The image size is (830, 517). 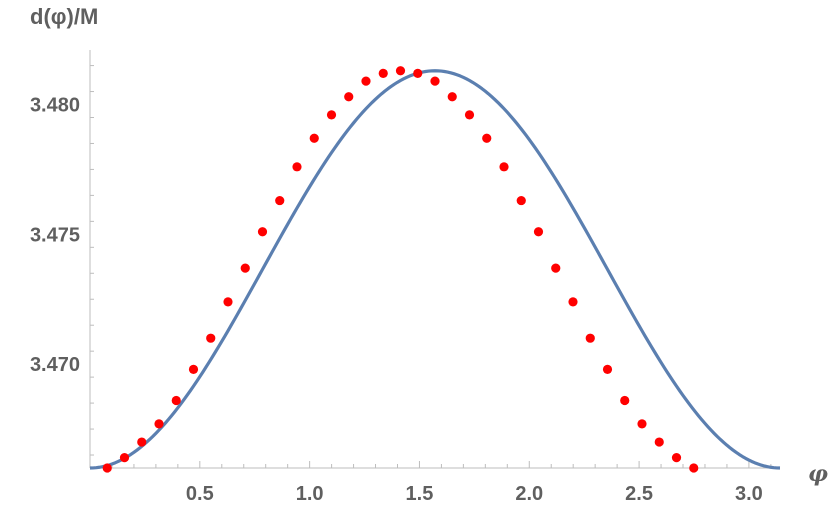 I want to click on y-ticks: 3.470 3.475 3.480, so click(x=62, y=260).